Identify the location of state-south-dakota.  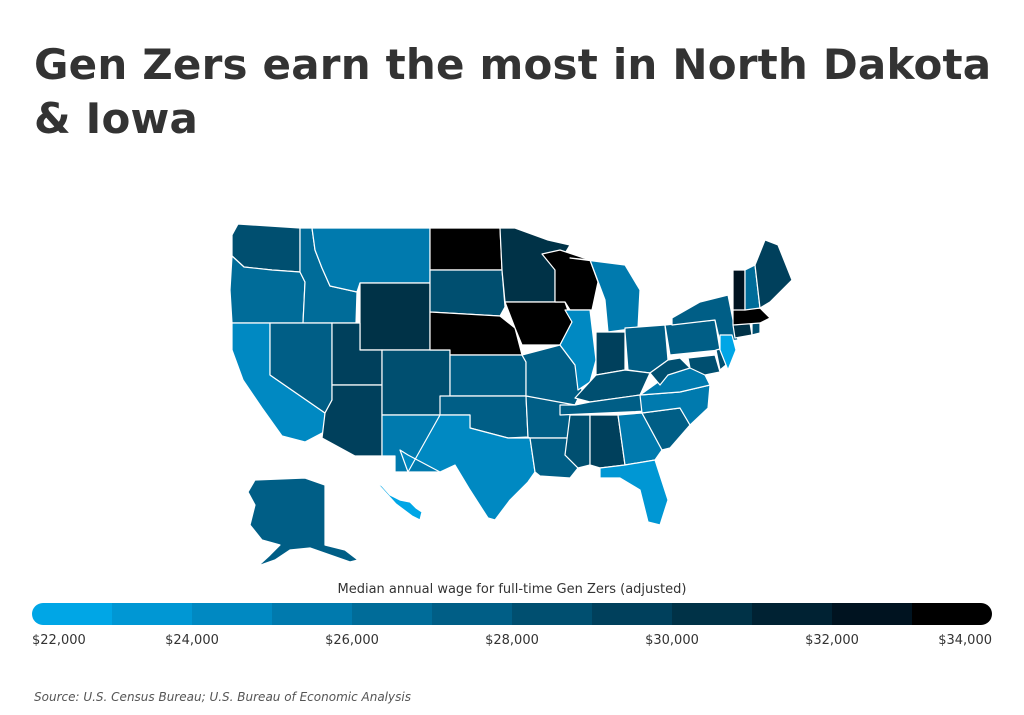
(467, 293).